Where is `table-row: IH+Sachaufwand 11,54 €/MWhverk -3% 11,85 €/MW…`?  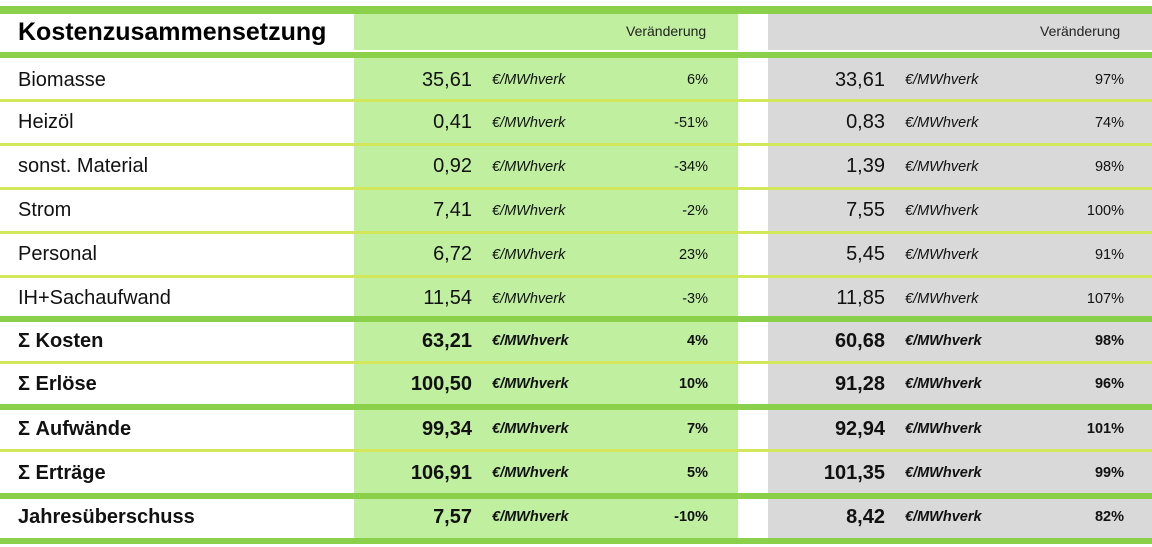
table-row: IH+Sachaufwand 11,54 €/MWhverk -3% 11,85 €/MW… is located at coordinates (576, 298).